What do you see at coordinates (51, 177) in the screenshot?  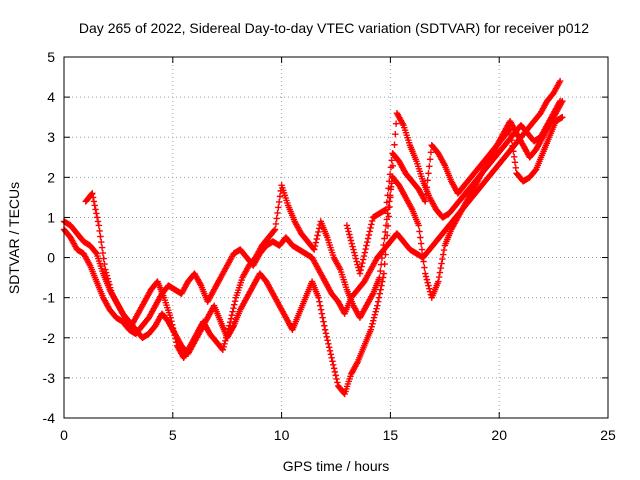 I see `y-tick-label: 2` at bounding box center [51, 177].